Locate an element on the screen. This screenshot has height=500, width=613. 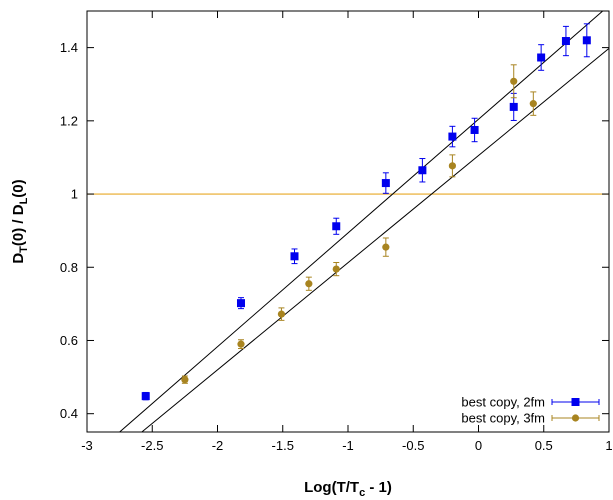
legend-3fm-entry: best copy, 3fm is located at coordinates (530, 418).